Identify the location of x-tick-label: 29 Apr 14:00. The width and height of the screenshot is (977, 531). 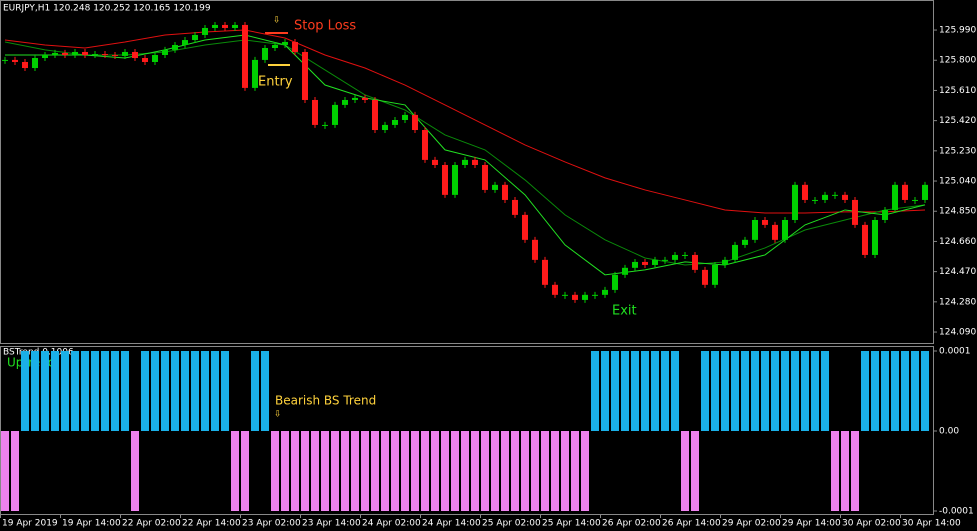
(811, 524).